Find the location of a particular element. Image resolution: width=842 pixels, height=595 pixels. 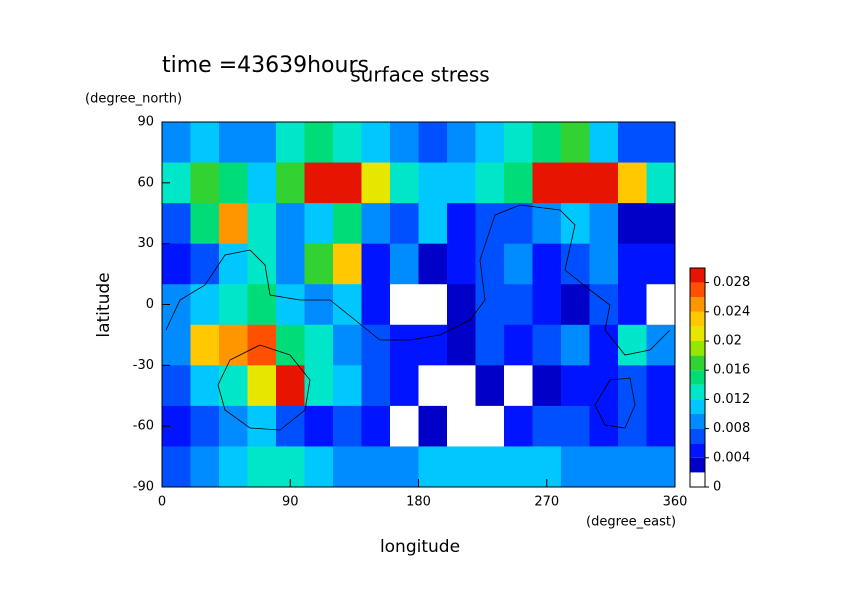

chart-title: surface stress is located at coordinates (419, 75).